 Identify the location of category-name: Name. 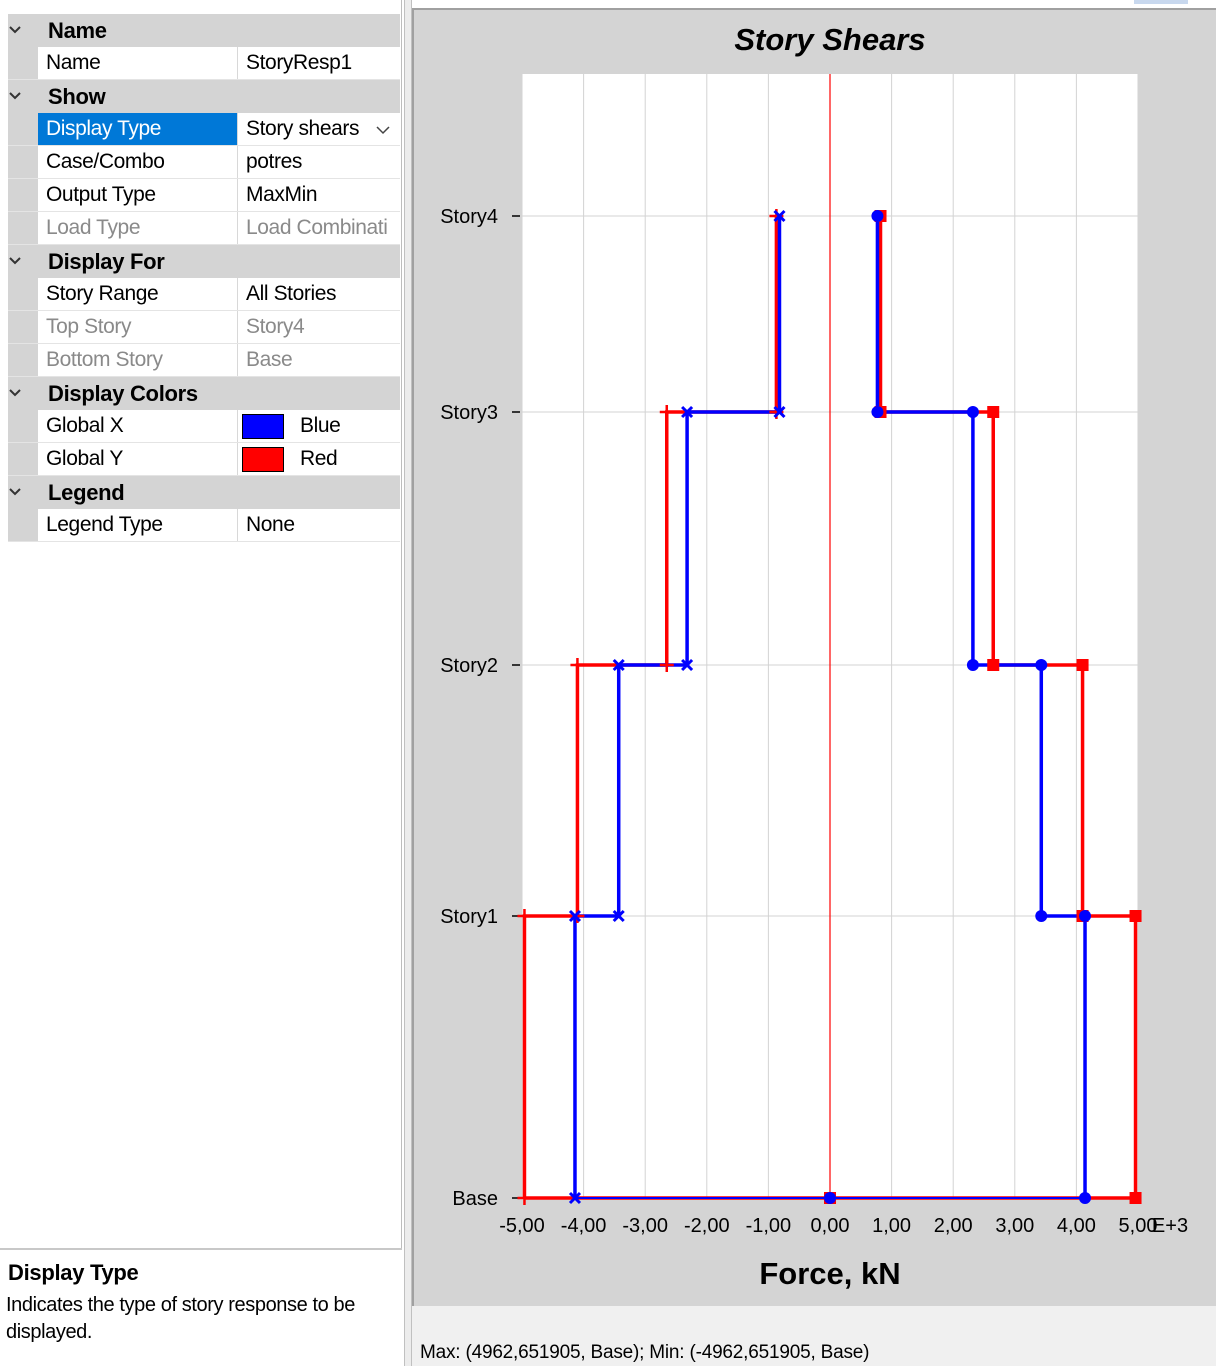
(204, 30).